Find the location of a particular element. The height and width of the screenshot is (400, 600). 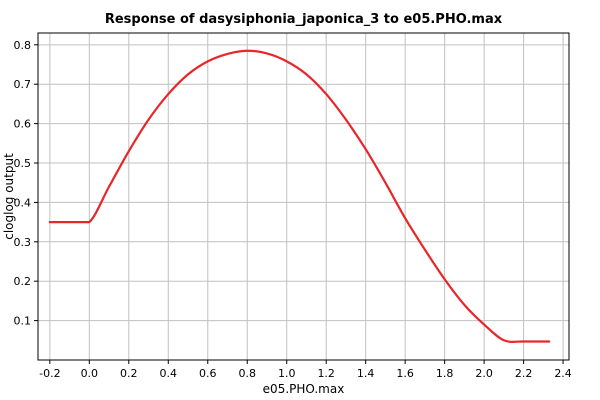

x-tick-label: -0.2 is located at coordinates (49, 373).